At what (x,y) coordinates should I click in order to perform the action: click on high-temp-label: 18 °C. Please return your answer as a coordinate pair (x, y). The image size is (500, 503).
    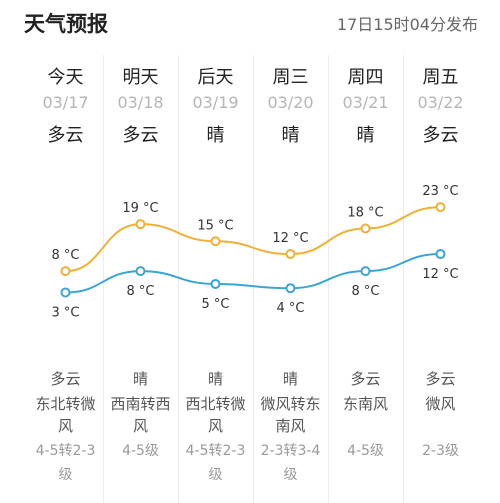
    Looking at the image, I should click on (365, 212).